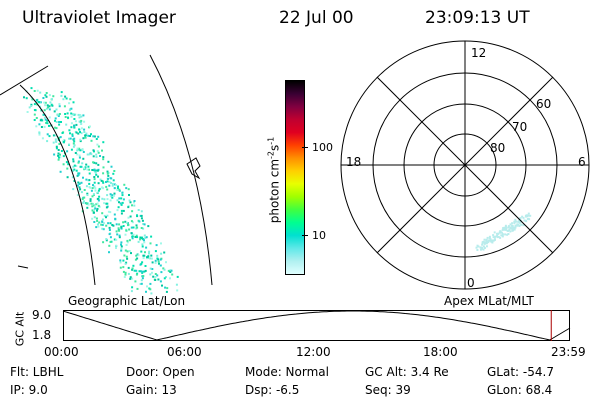  Describe the element at coordinates (181, 170) in the screenshot. I see `longitude-line` at that location.